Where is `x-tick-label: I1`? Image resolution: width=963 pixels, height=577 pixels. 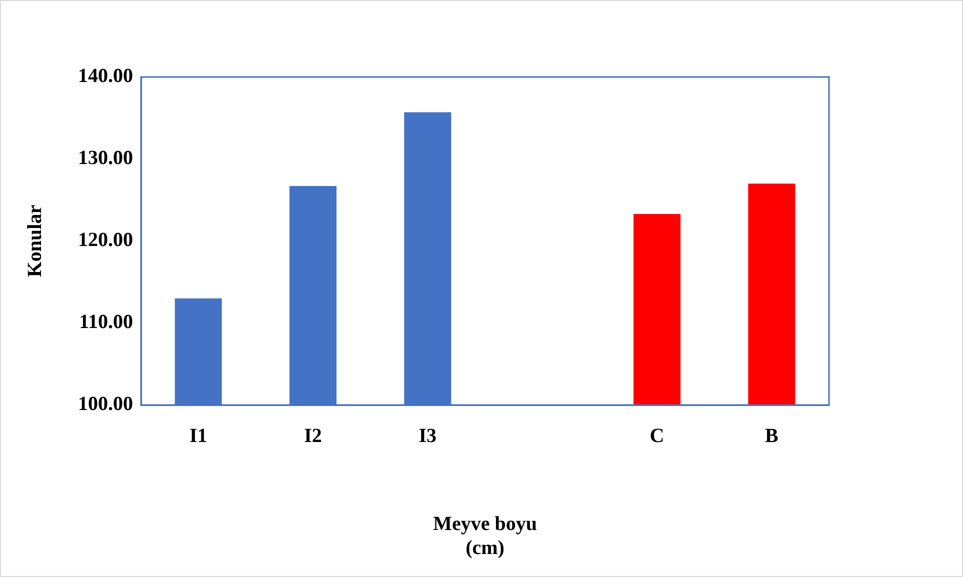 x-tick-label: I1 is located at coordinates (198, 436).